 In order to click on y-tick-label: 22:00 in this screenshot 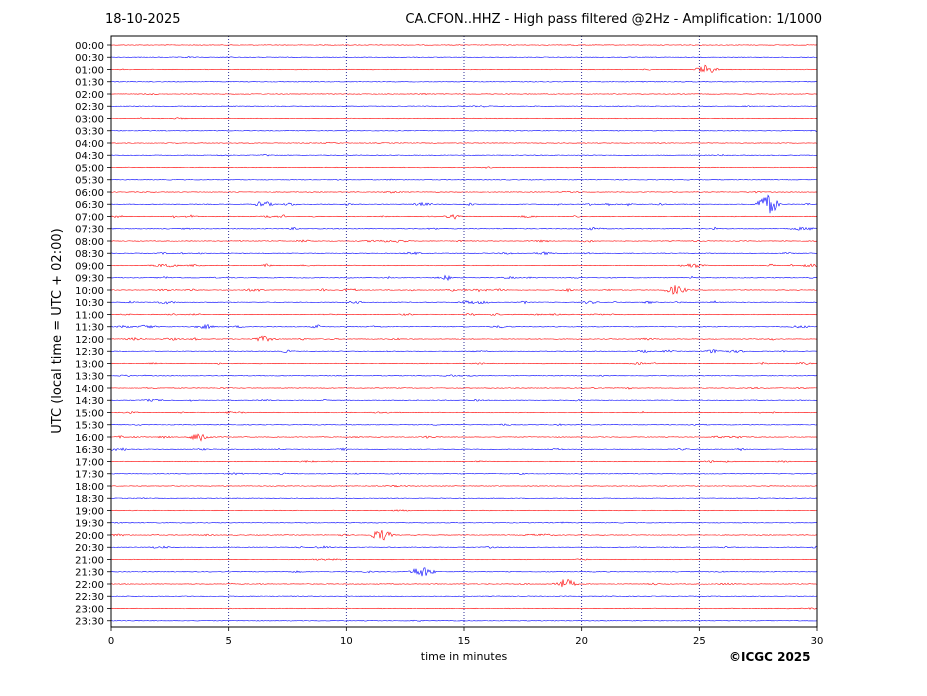, I will do `click(89, 585)`.